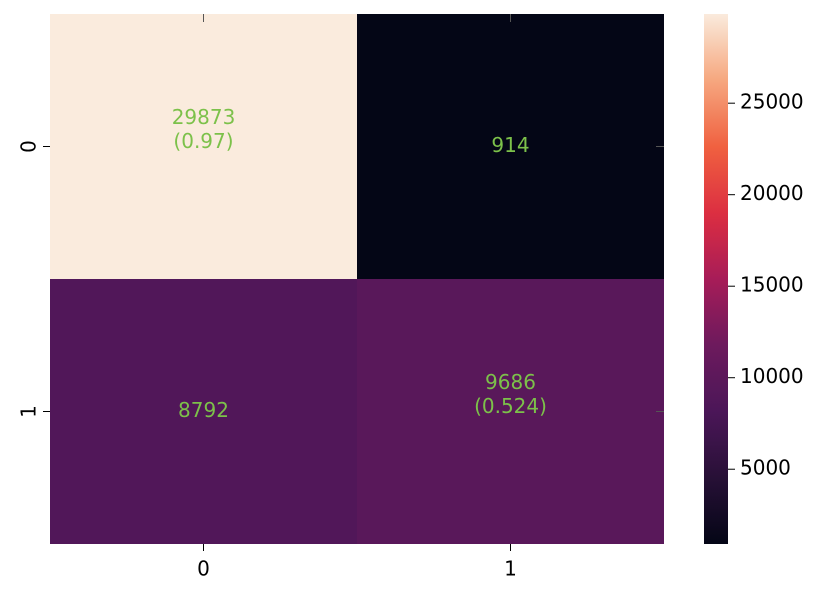 The width and height of the screenshot is (827, 596). I want to click on cell-ratio-label-1-1: (0.524), so click(510, 406).